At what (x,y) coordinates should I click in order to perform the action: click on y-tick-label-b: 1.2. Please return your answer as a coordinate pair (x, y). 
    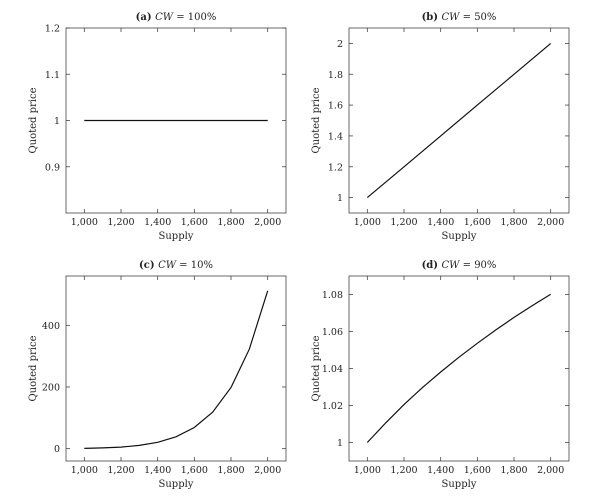
    Looking at the image, I should click on (335, 167).